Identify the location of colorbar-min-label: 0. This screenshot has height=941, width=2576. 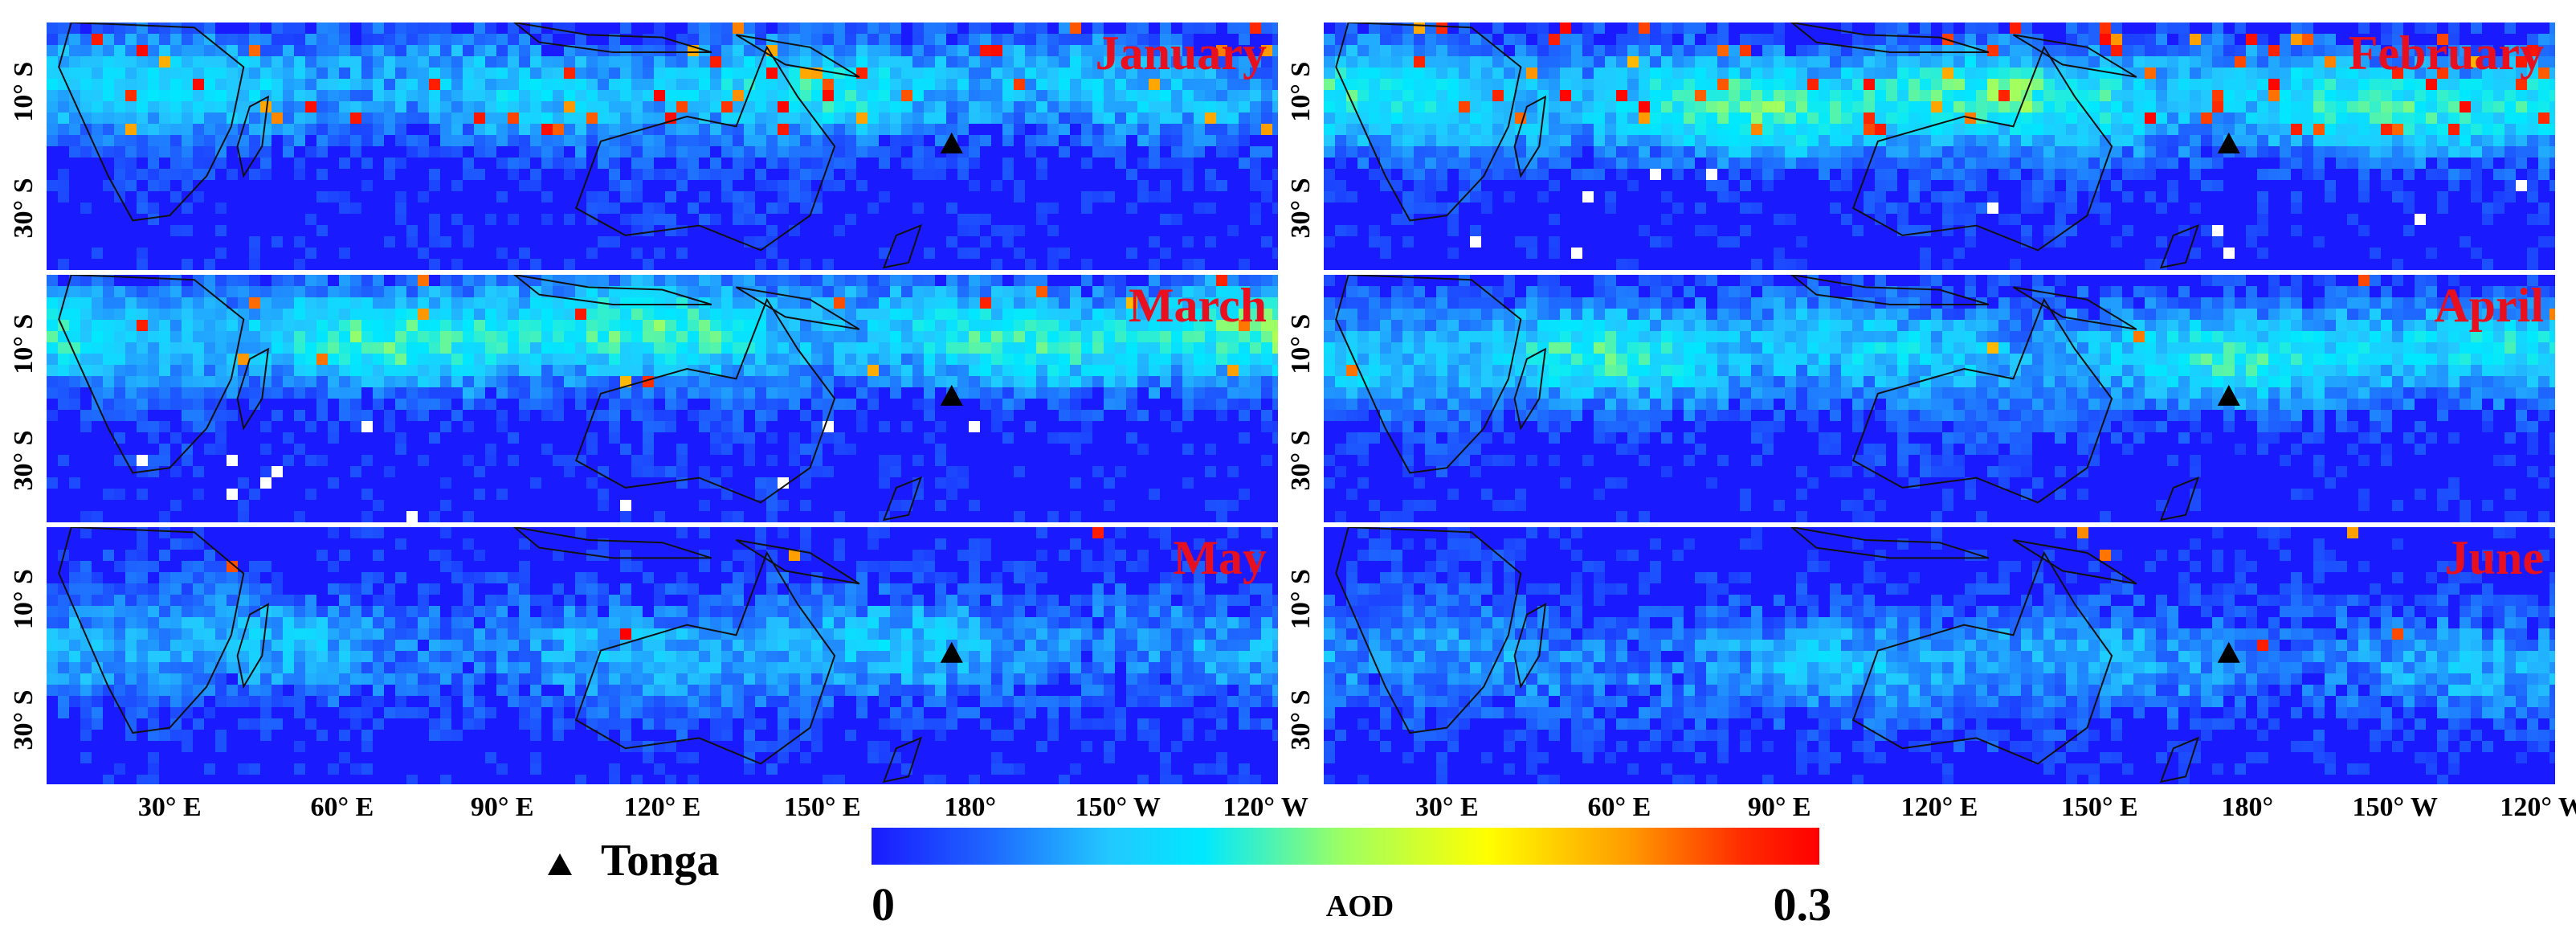
(883, 904).